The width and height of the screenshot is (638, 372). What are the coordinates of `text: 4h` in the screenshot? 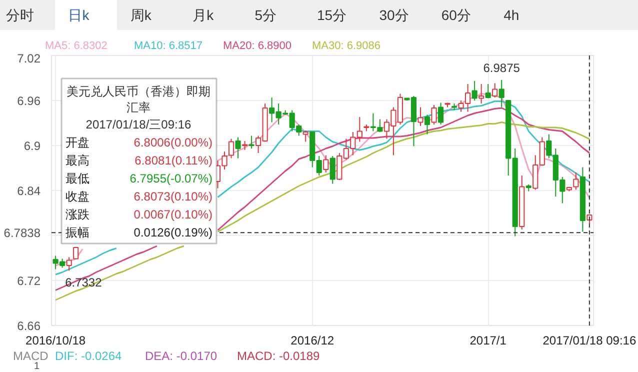 It's located at (512, 15).